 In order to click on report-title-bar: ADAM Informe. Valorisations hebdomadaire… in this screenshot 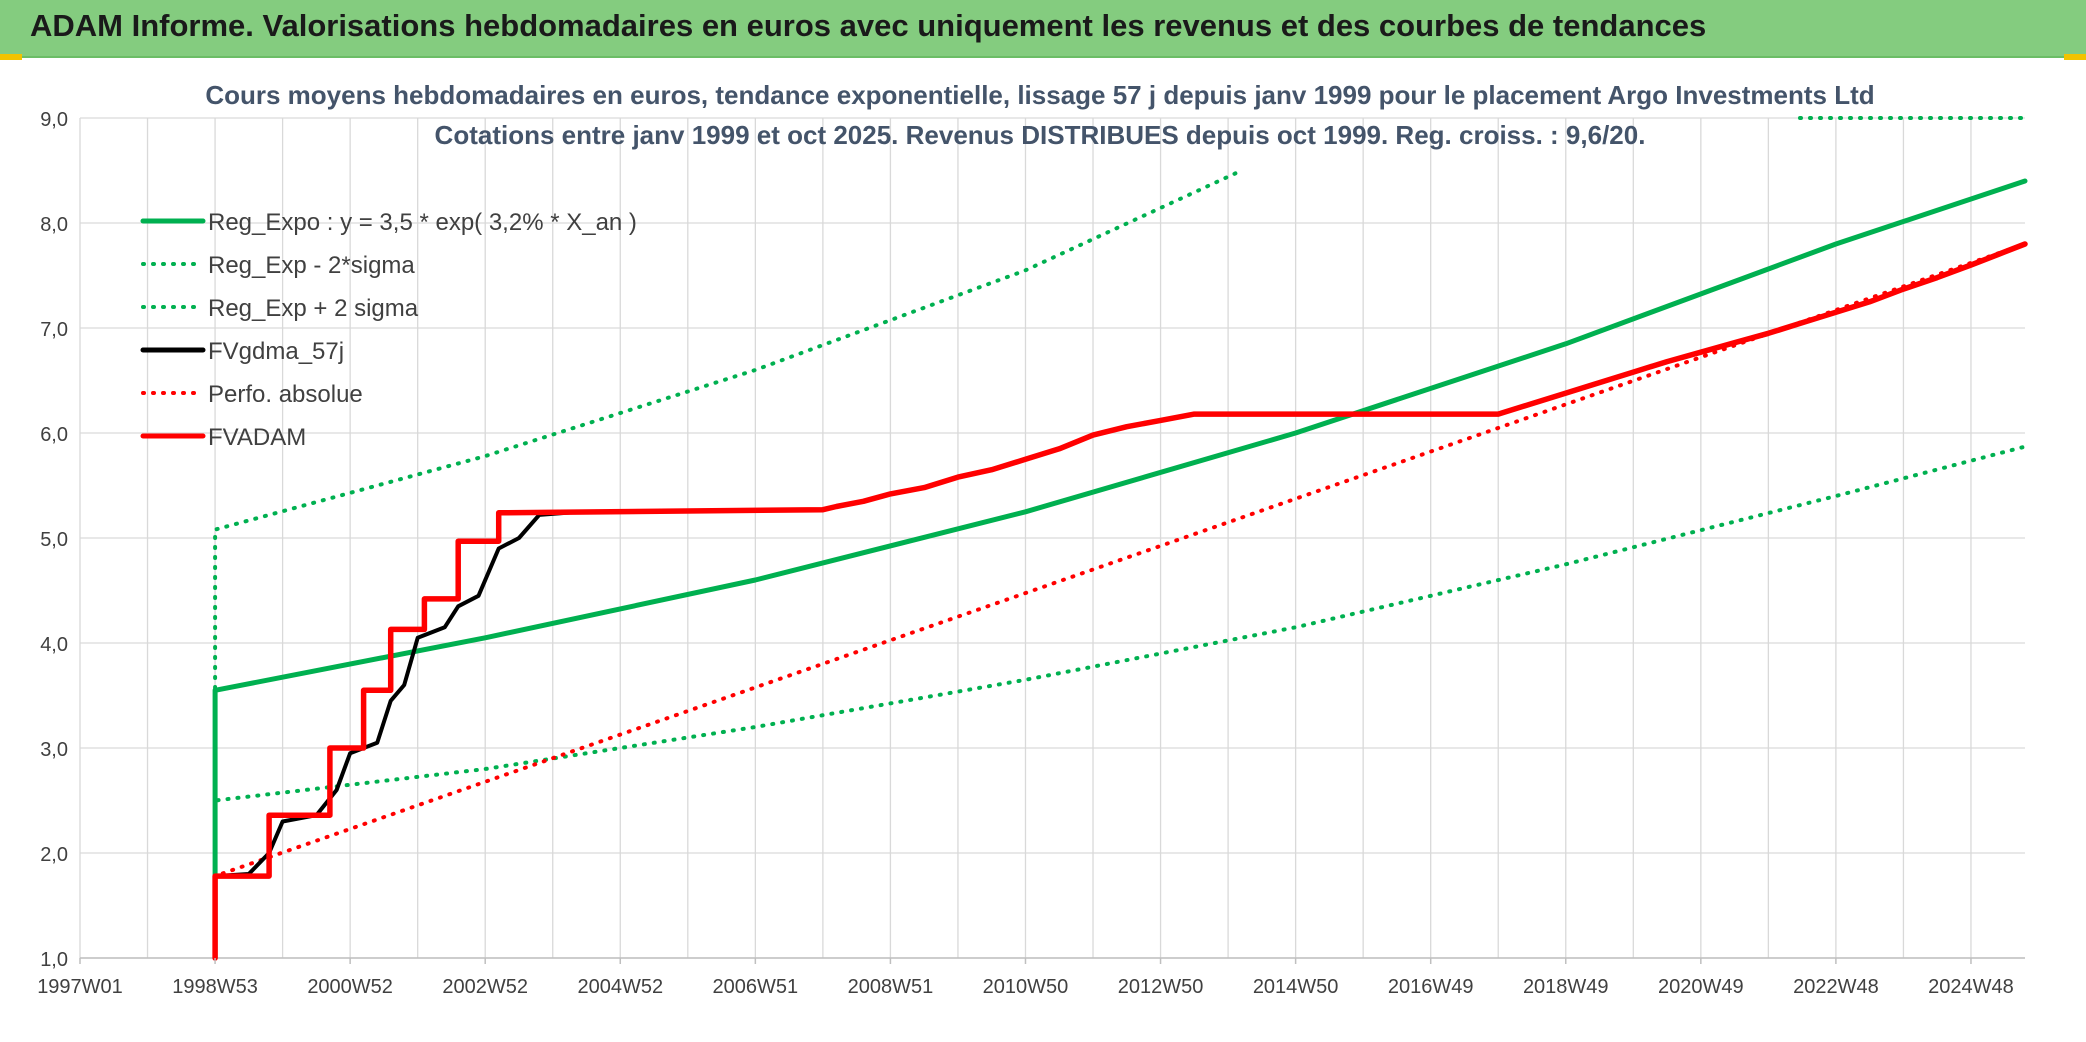, I will do `click(1043, 29)`.